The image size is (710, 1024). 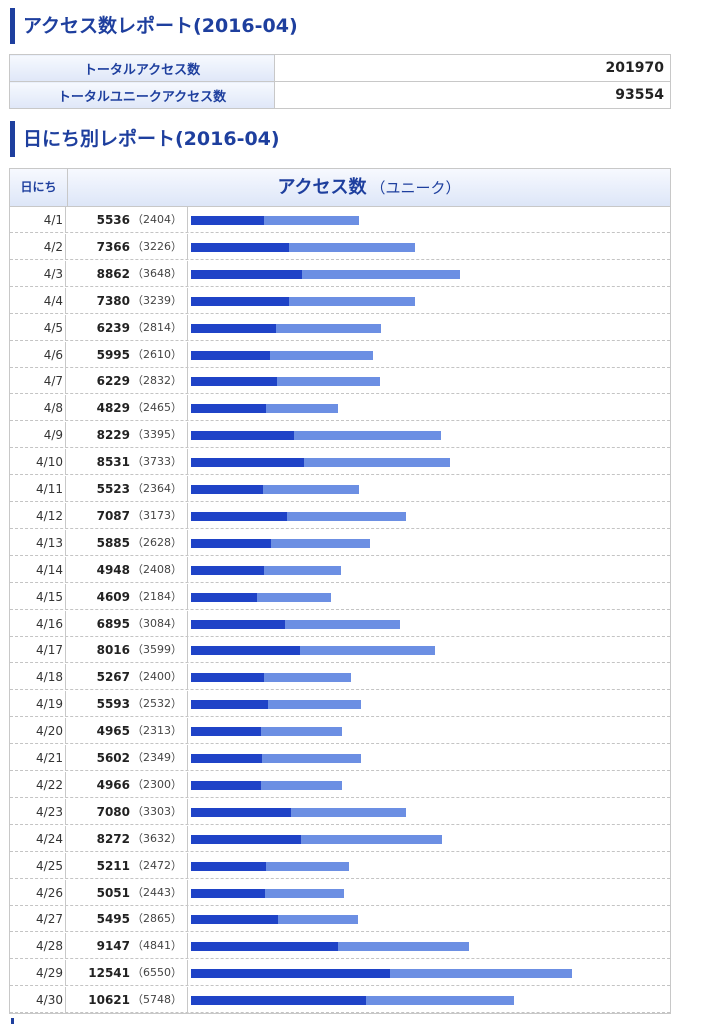 What do you see at coordinates (340, 408) in the screenshot?
I see `table-row: 4/8 4829 （2465）` at bounding box center [340, 408].